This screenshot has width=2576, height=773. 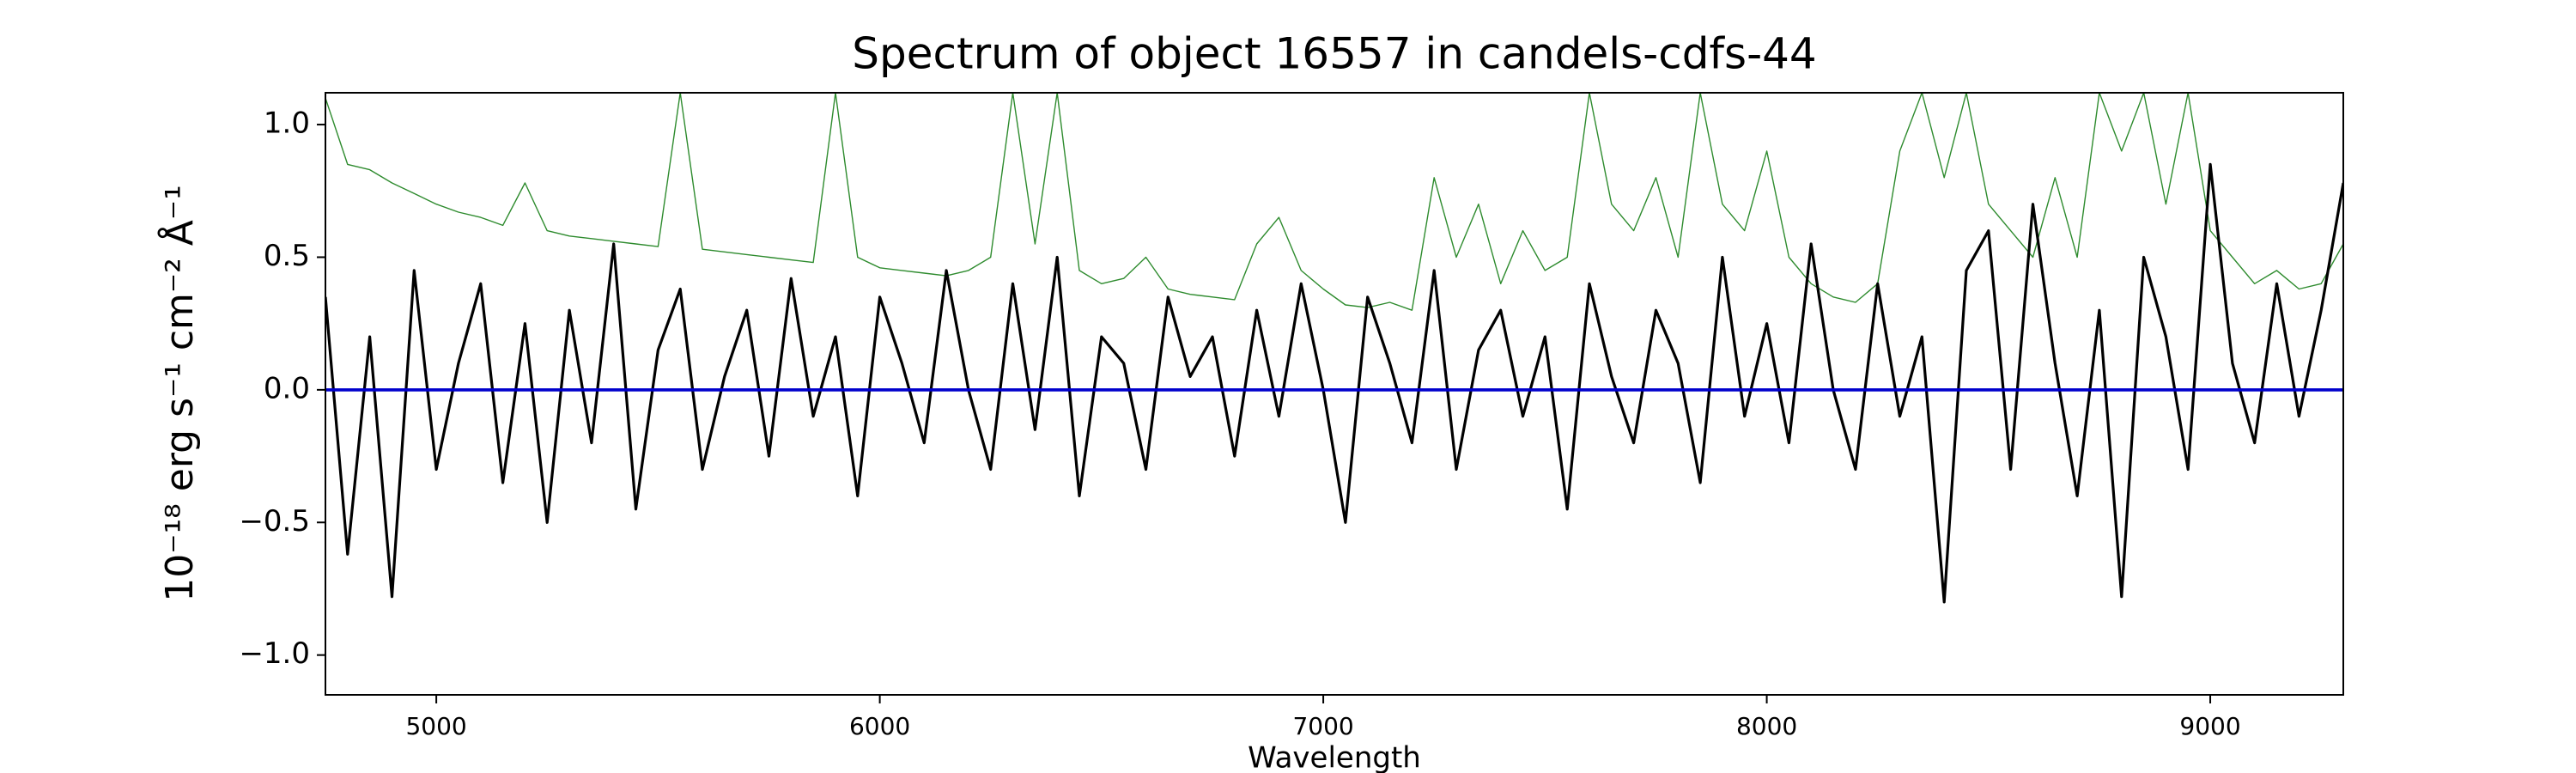 What do you see at coordinates (435, 726) in the screenshot?
I see `x-tick-label: 5000` at bounding box center [435, 726].